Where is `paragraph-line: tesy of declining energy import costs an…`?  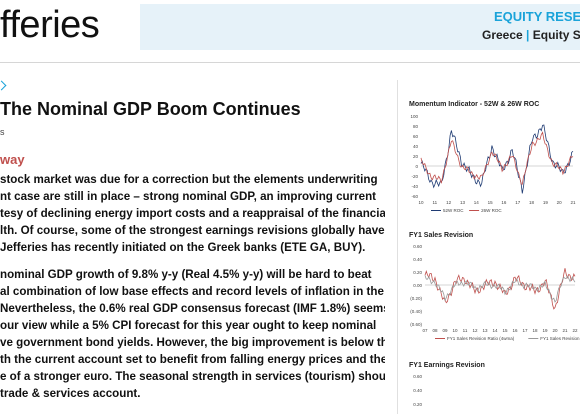 paragraph-line: tesy of declining energy import costs an… is located at coordinates (192, 213).